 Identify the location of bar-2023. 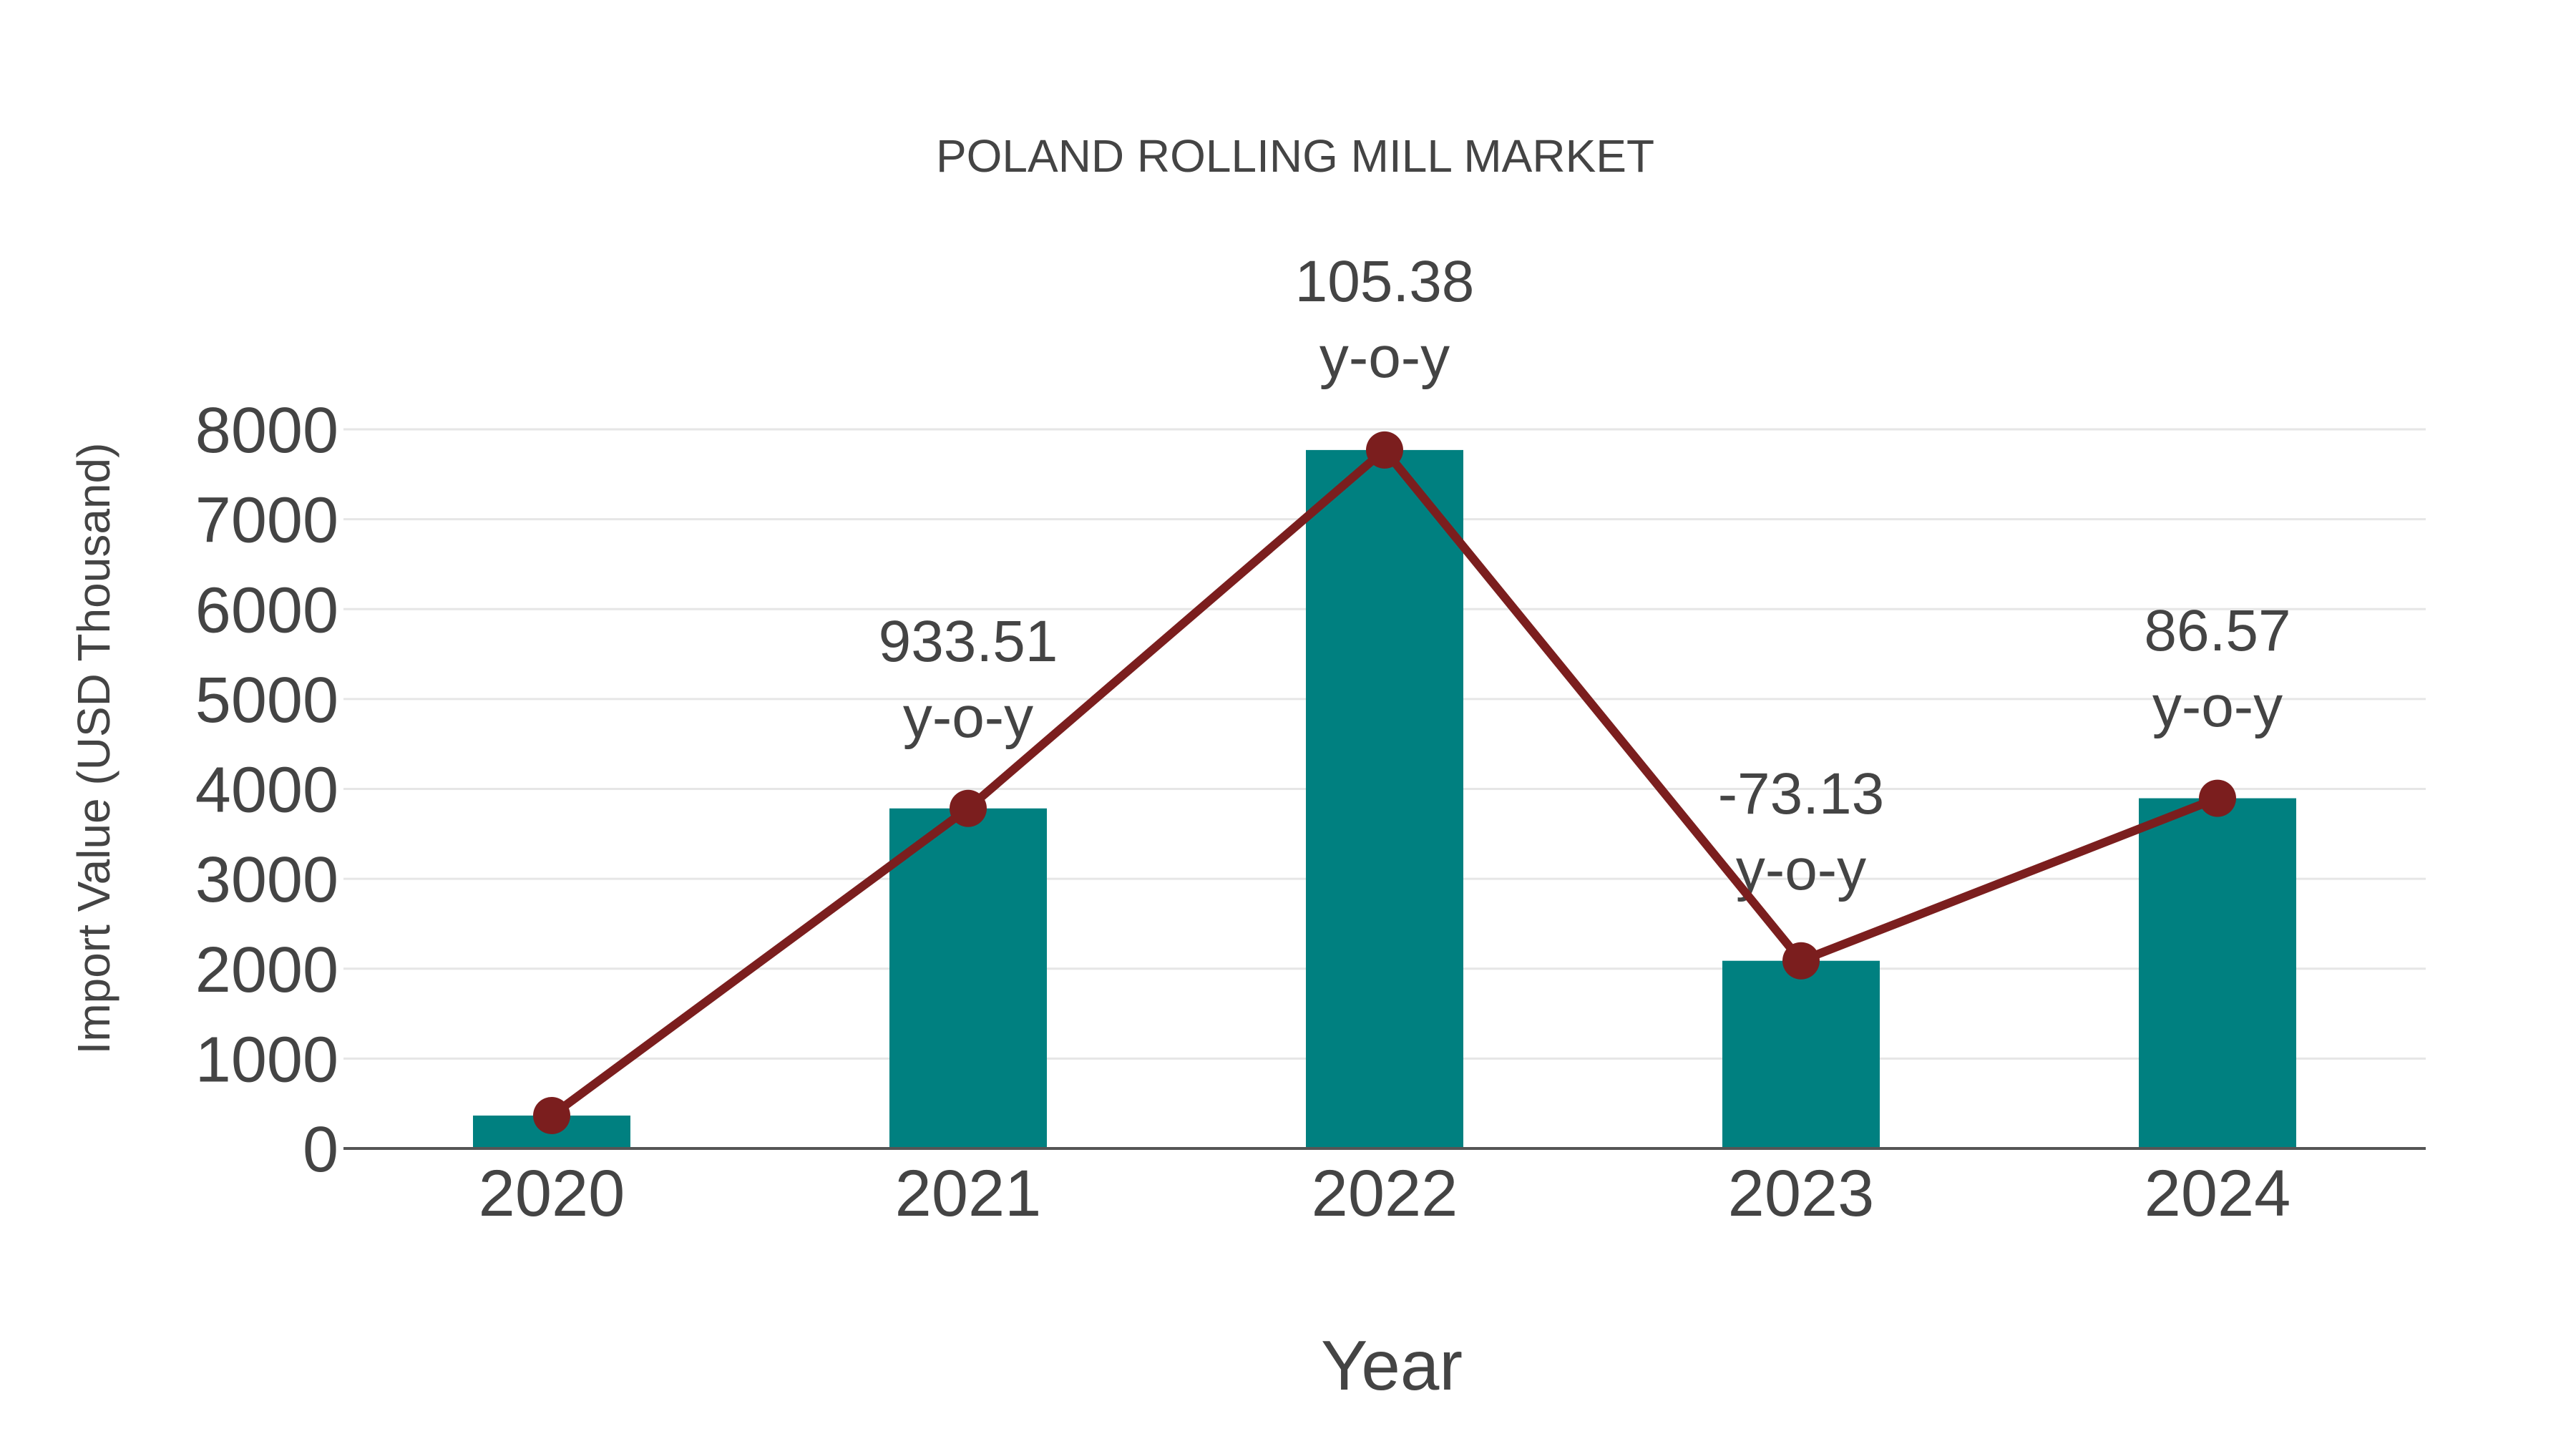
(1801, 1054).